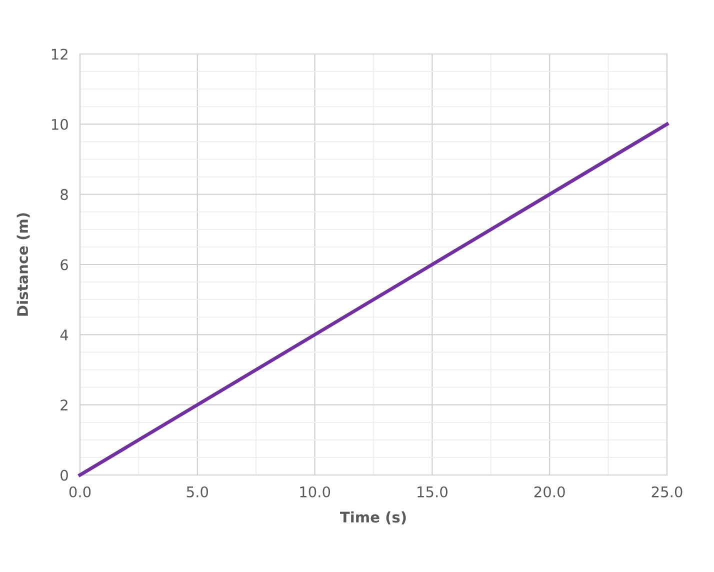 Image resolution: width=714 pixels, height=572 pixels. What do you see at coordinates (80, 492) in the screenshot?
I see `x-tick-label: 0.0` at bounding box center [80, 492].